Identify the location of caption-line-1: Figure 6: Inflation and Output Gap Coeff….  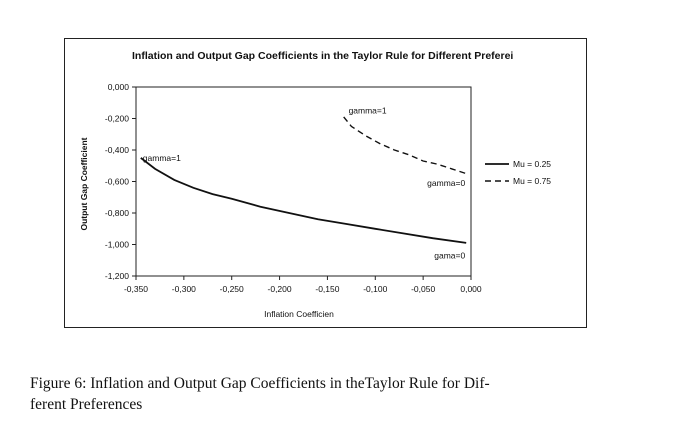
(260, 383).